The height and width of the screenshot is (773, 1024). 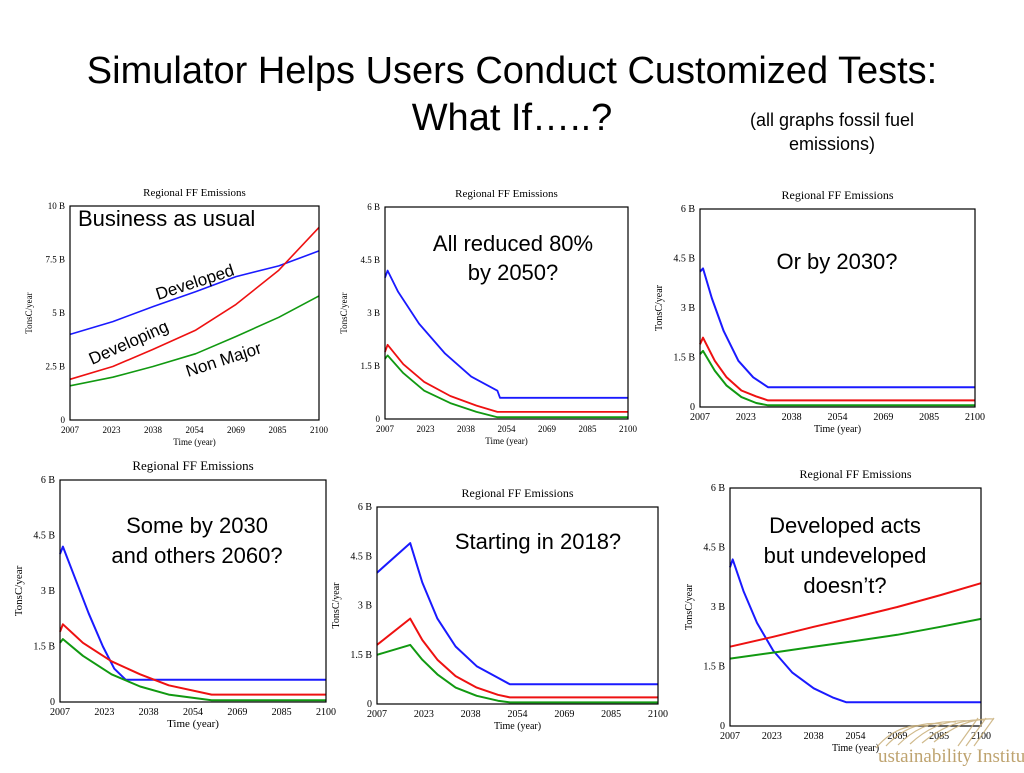 I want to click on slide-title-line-2: What If…..?, so click(x=512, y=118).